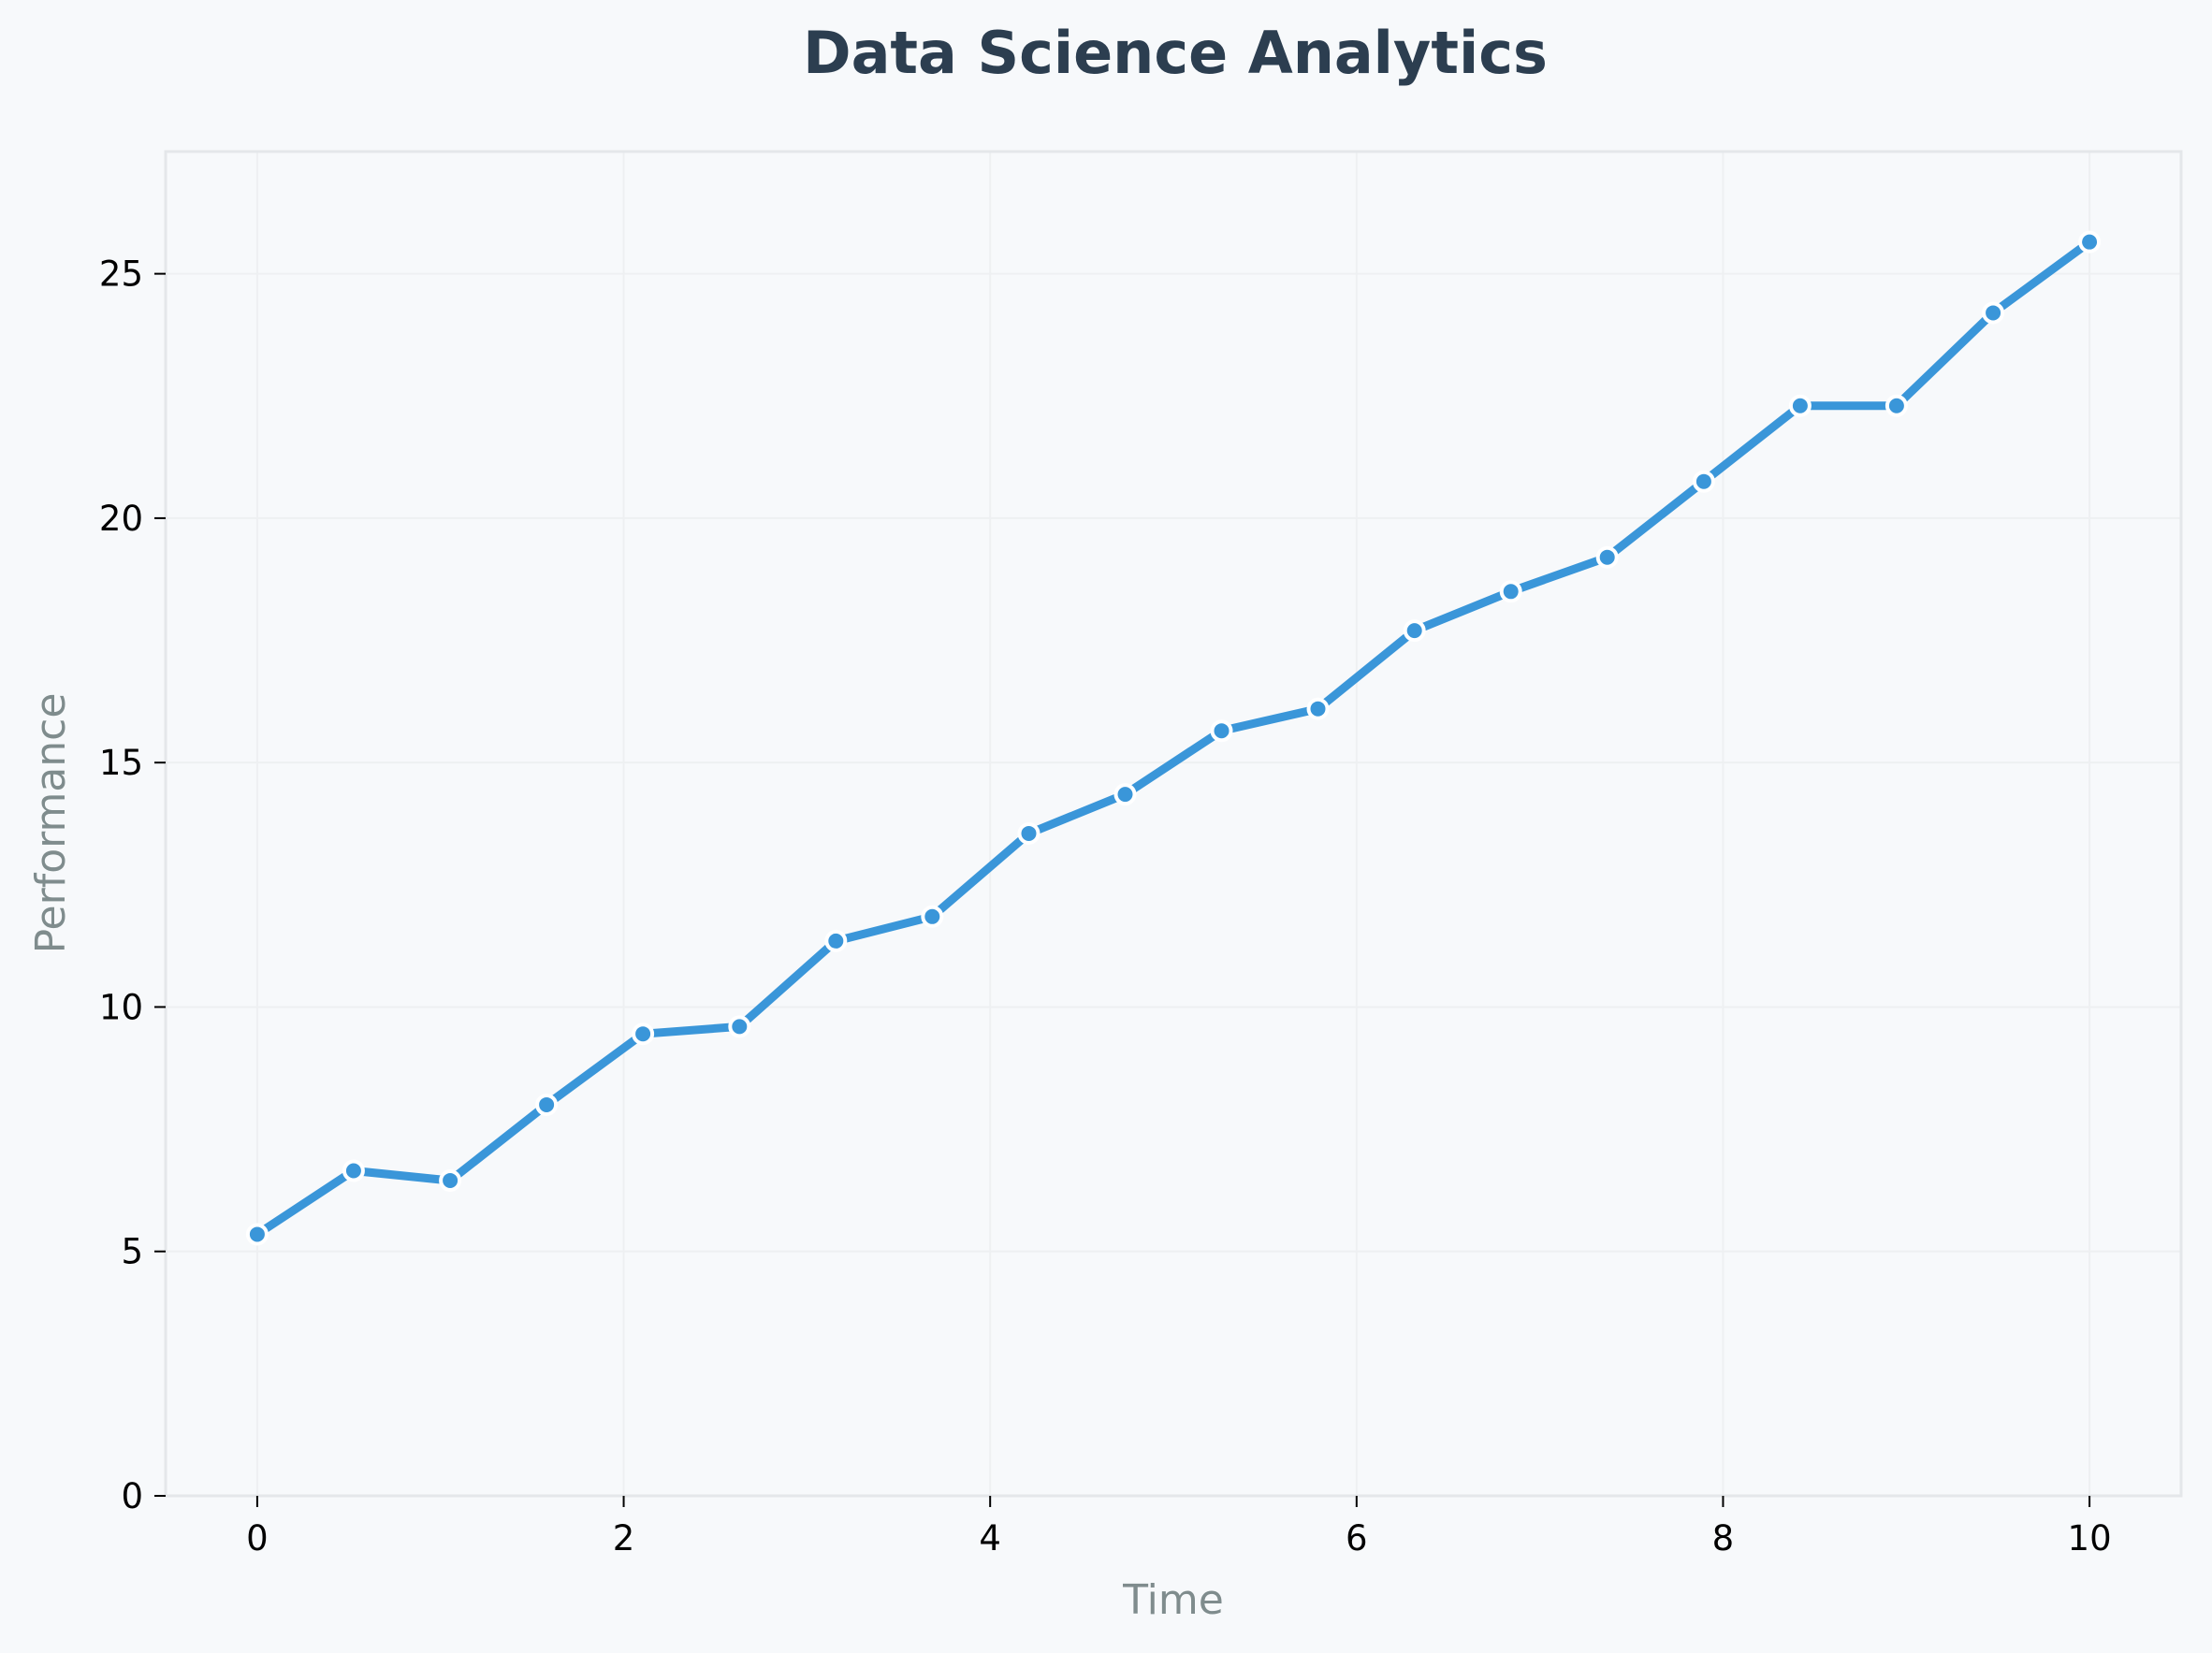 This screenshot has width=2212, height=1653. Describe the element at coordinates (257, 1538) in the screenshot. I see `x-tick-label: 0` at that location.